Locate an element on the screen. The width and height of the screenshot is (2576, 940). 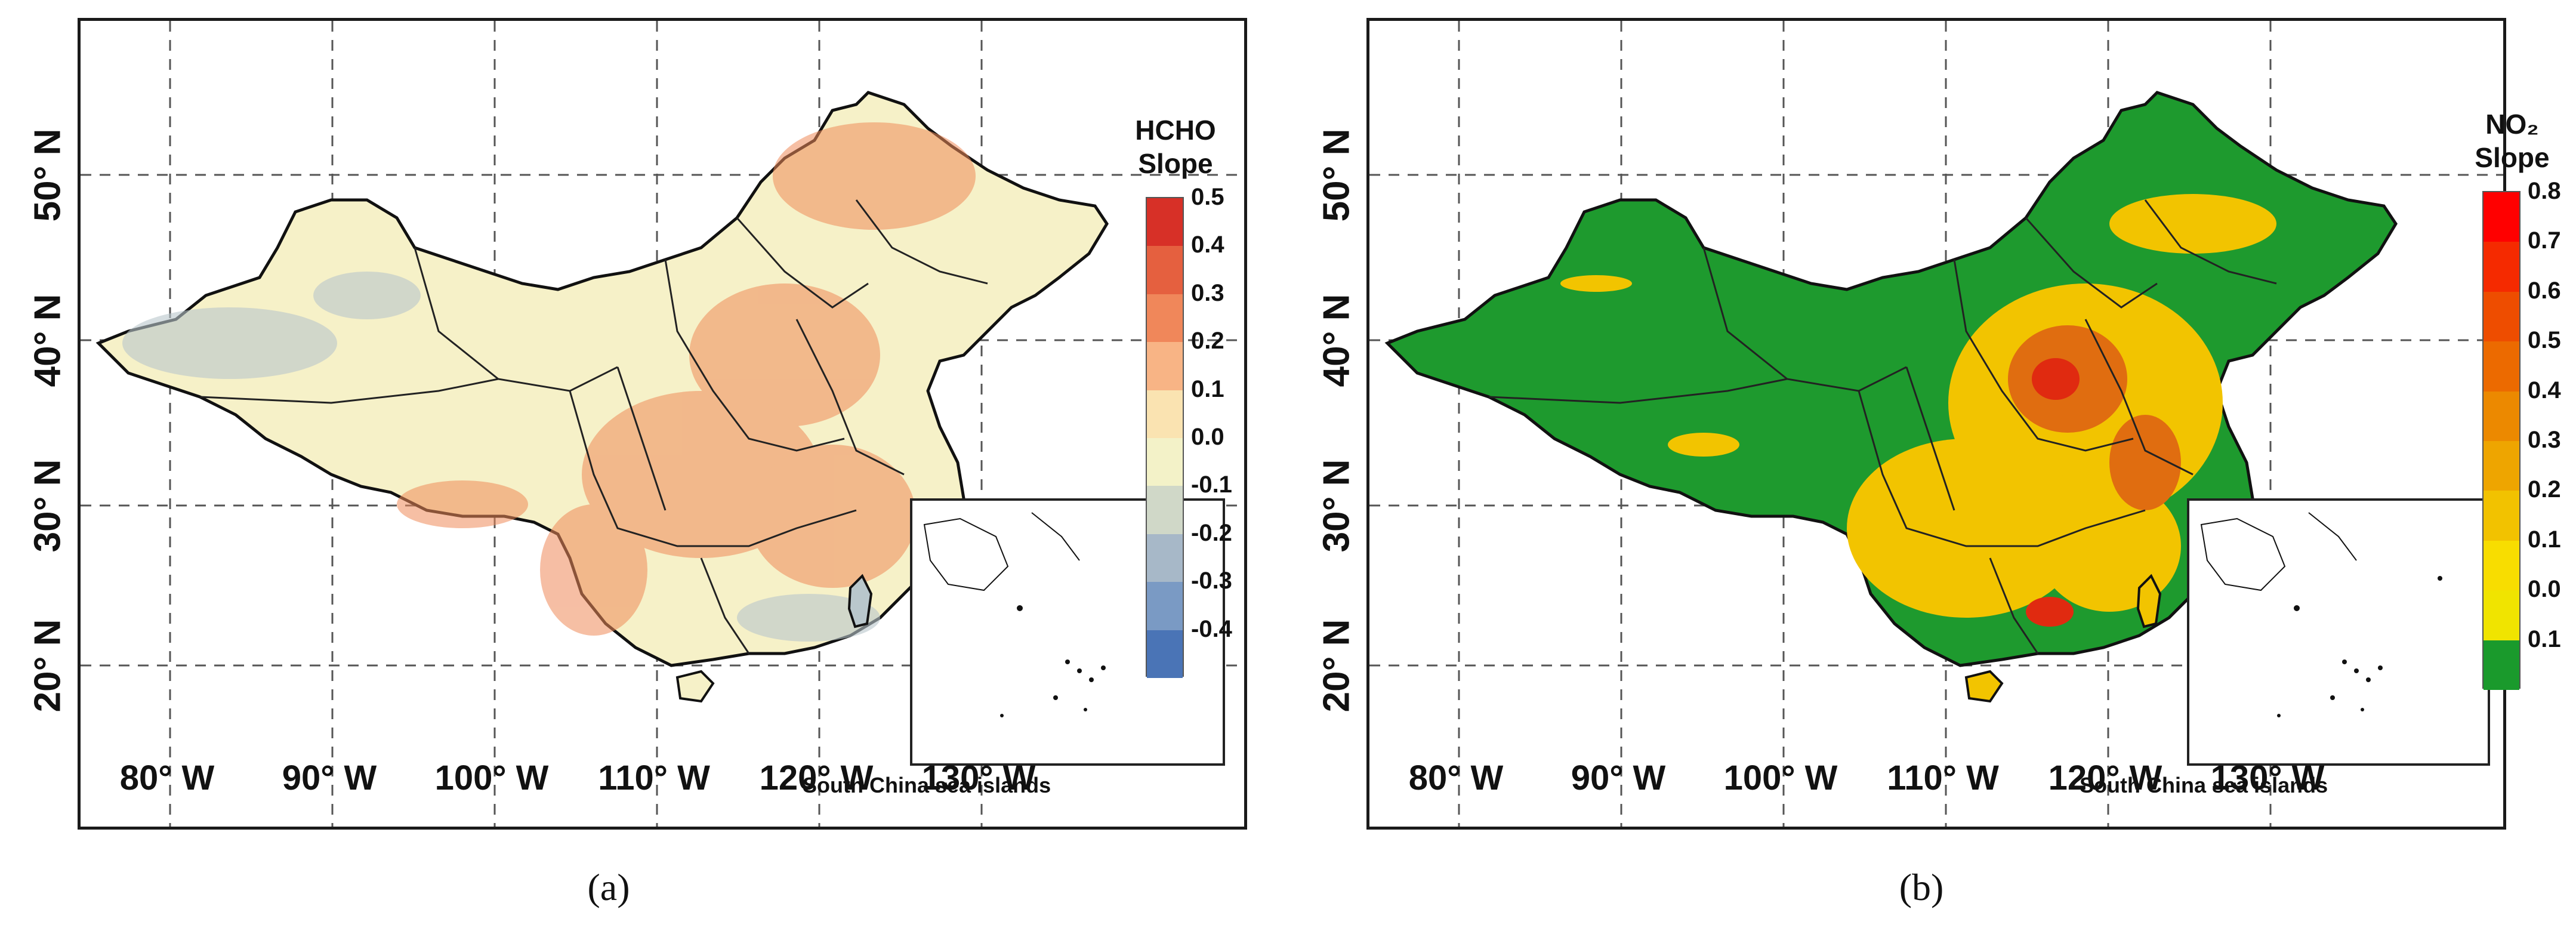
y-tick-30n-b: 30° N is located at coordinates (1337, 506).